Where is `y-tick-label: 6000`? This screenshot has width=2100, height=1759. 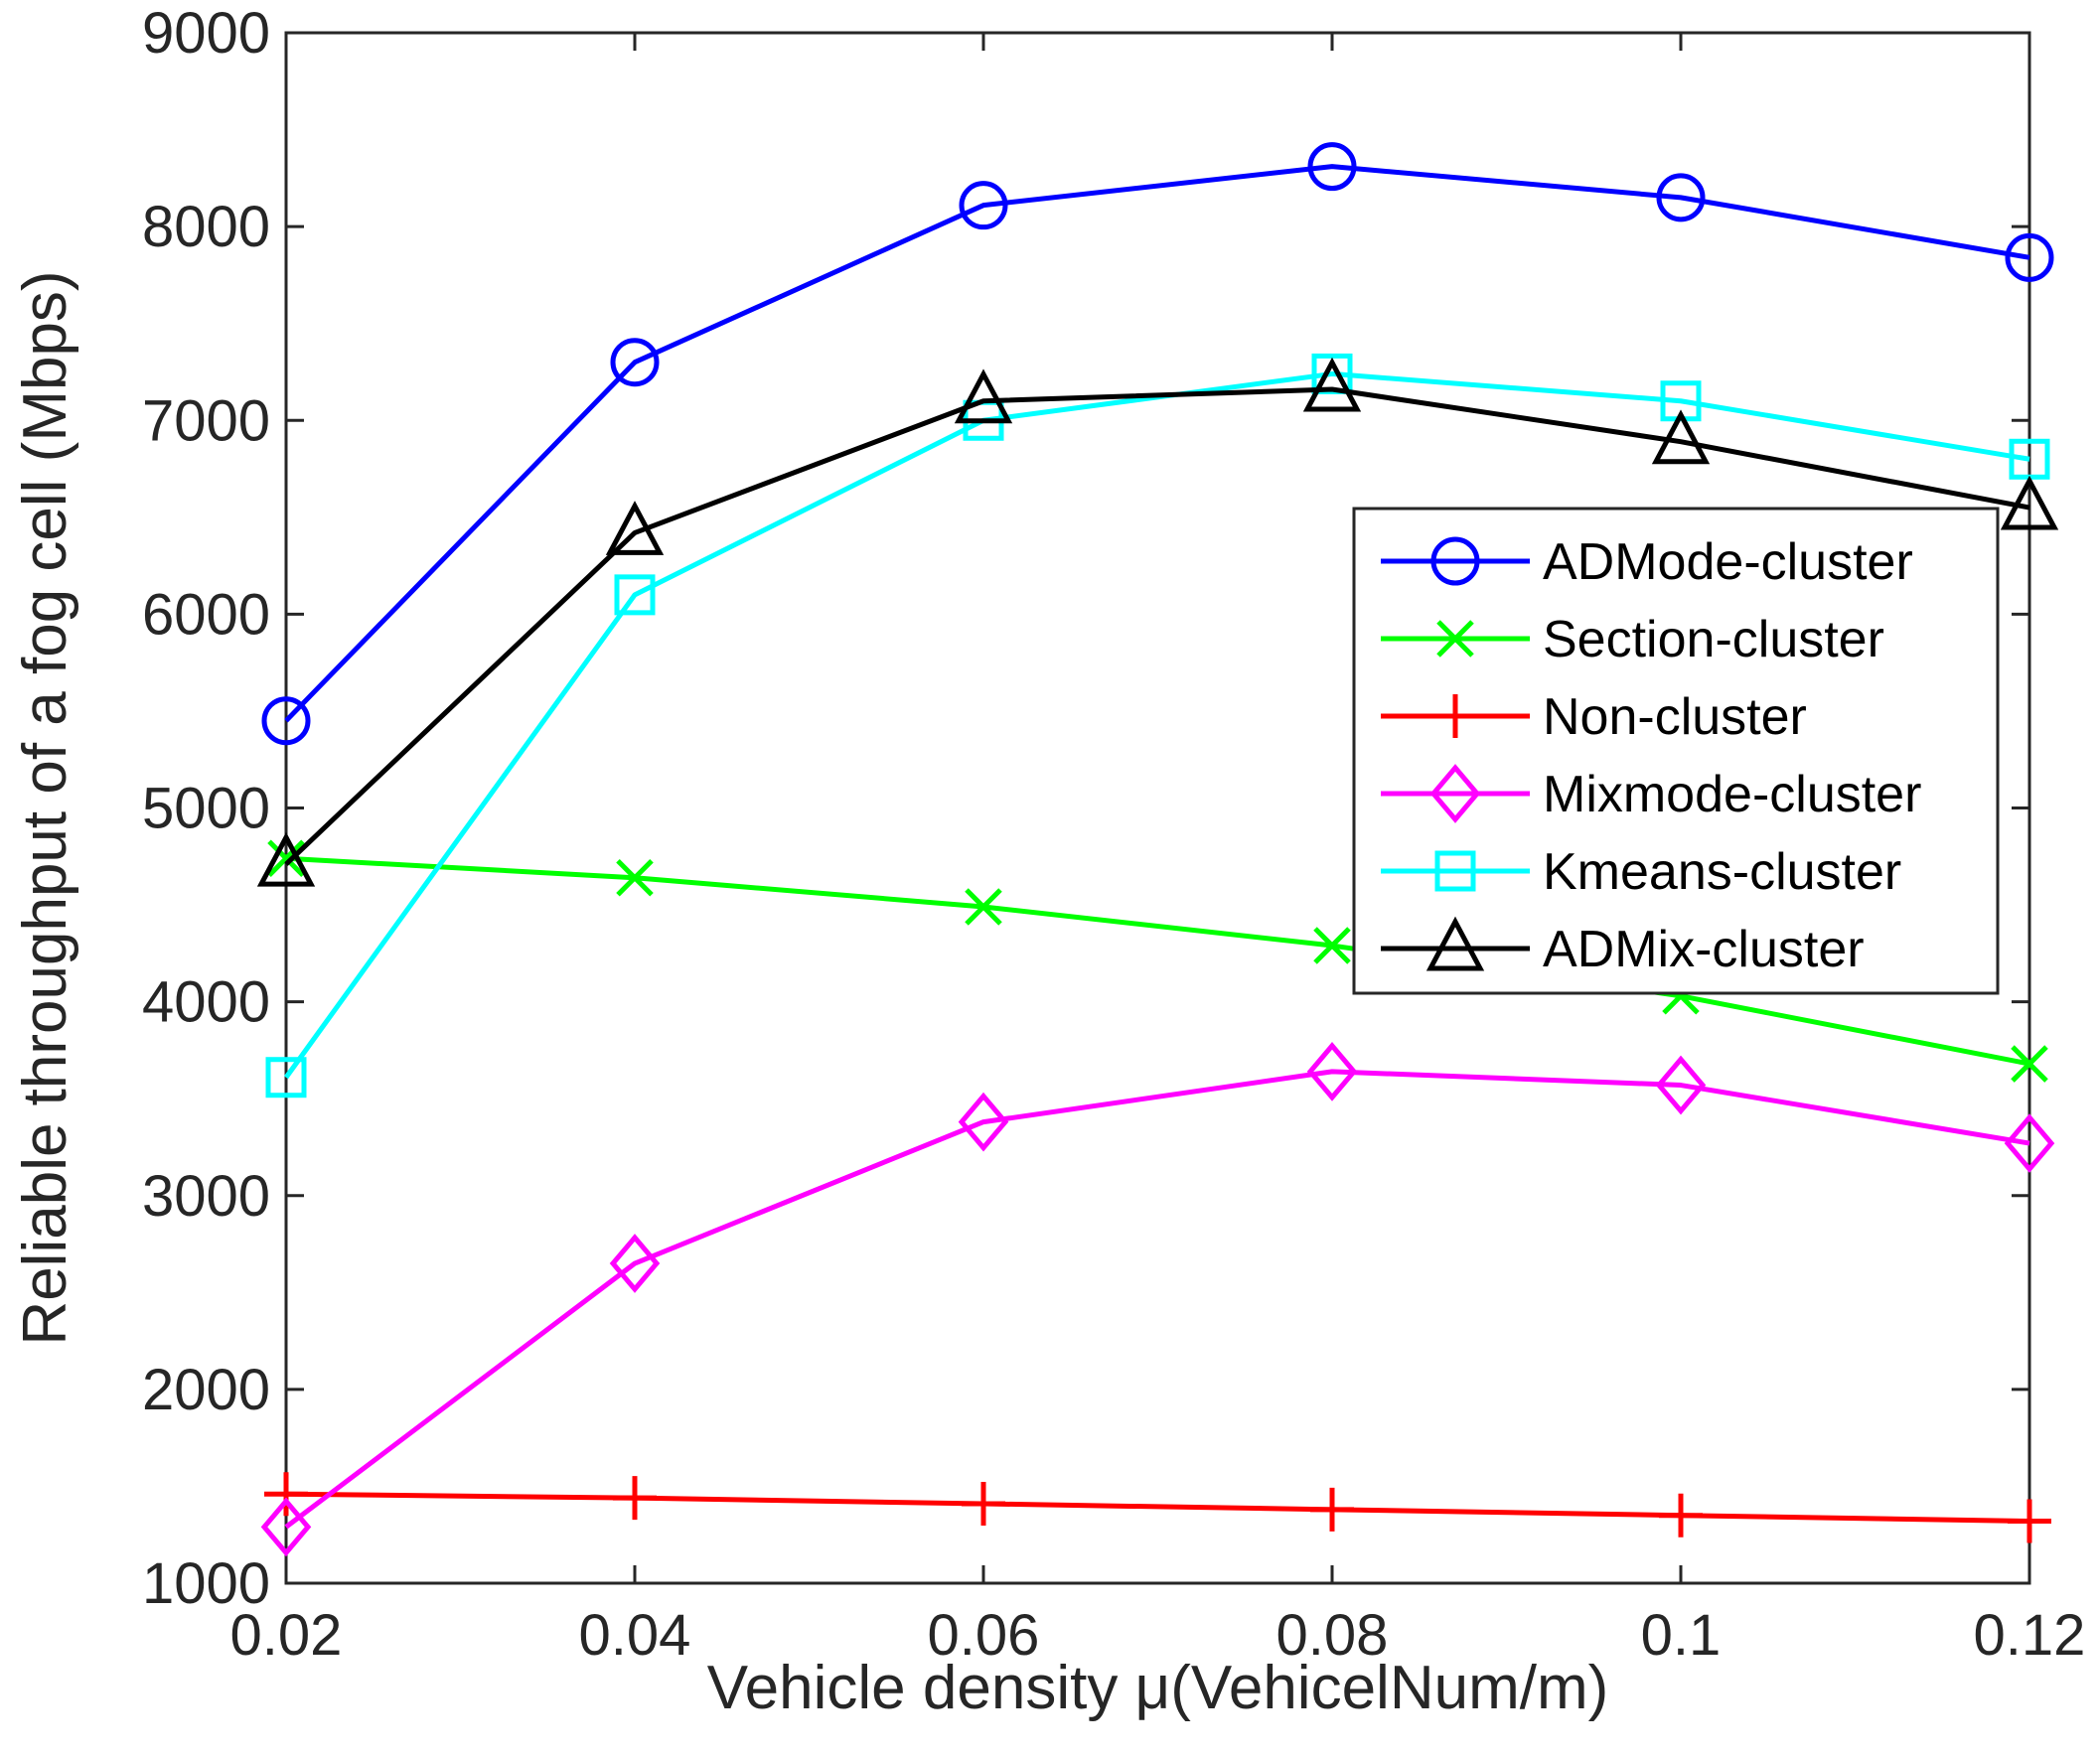
y-tick-label: 6000 is located at coordinates (206, 614).